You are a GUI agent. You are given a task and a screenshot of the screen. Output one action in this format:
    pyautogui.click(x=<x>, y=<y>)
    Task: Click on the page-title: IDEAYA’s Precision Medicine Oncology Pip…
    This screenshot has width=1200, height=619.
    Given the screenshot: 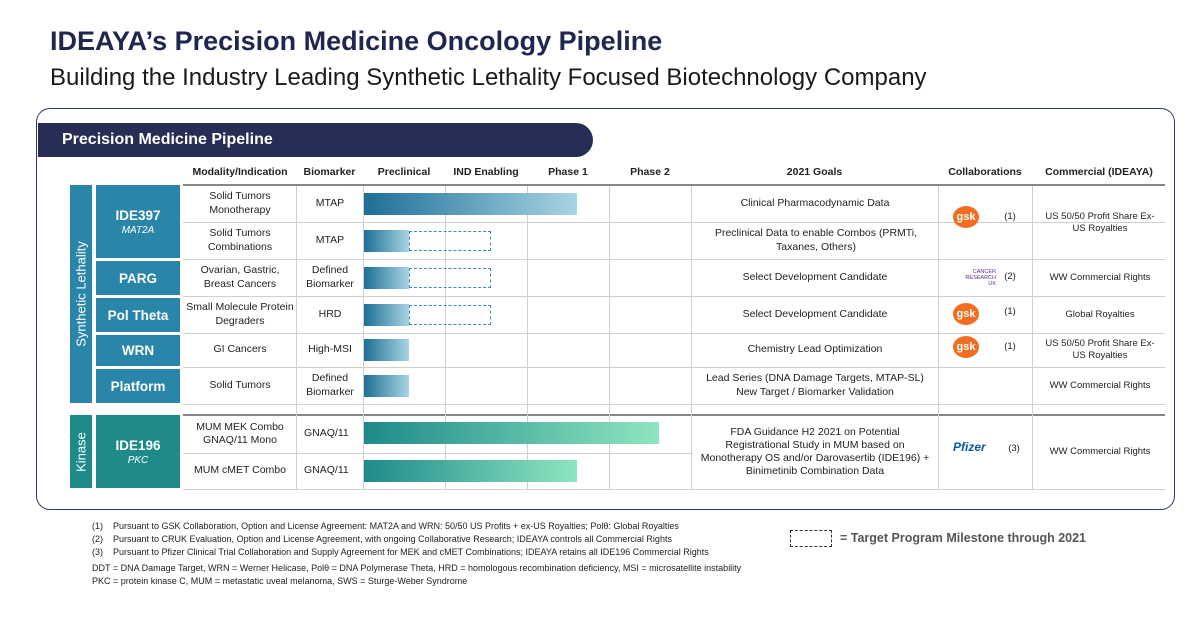 What is the action you would take?
    pyautogui.click(x=356, y=41)
    